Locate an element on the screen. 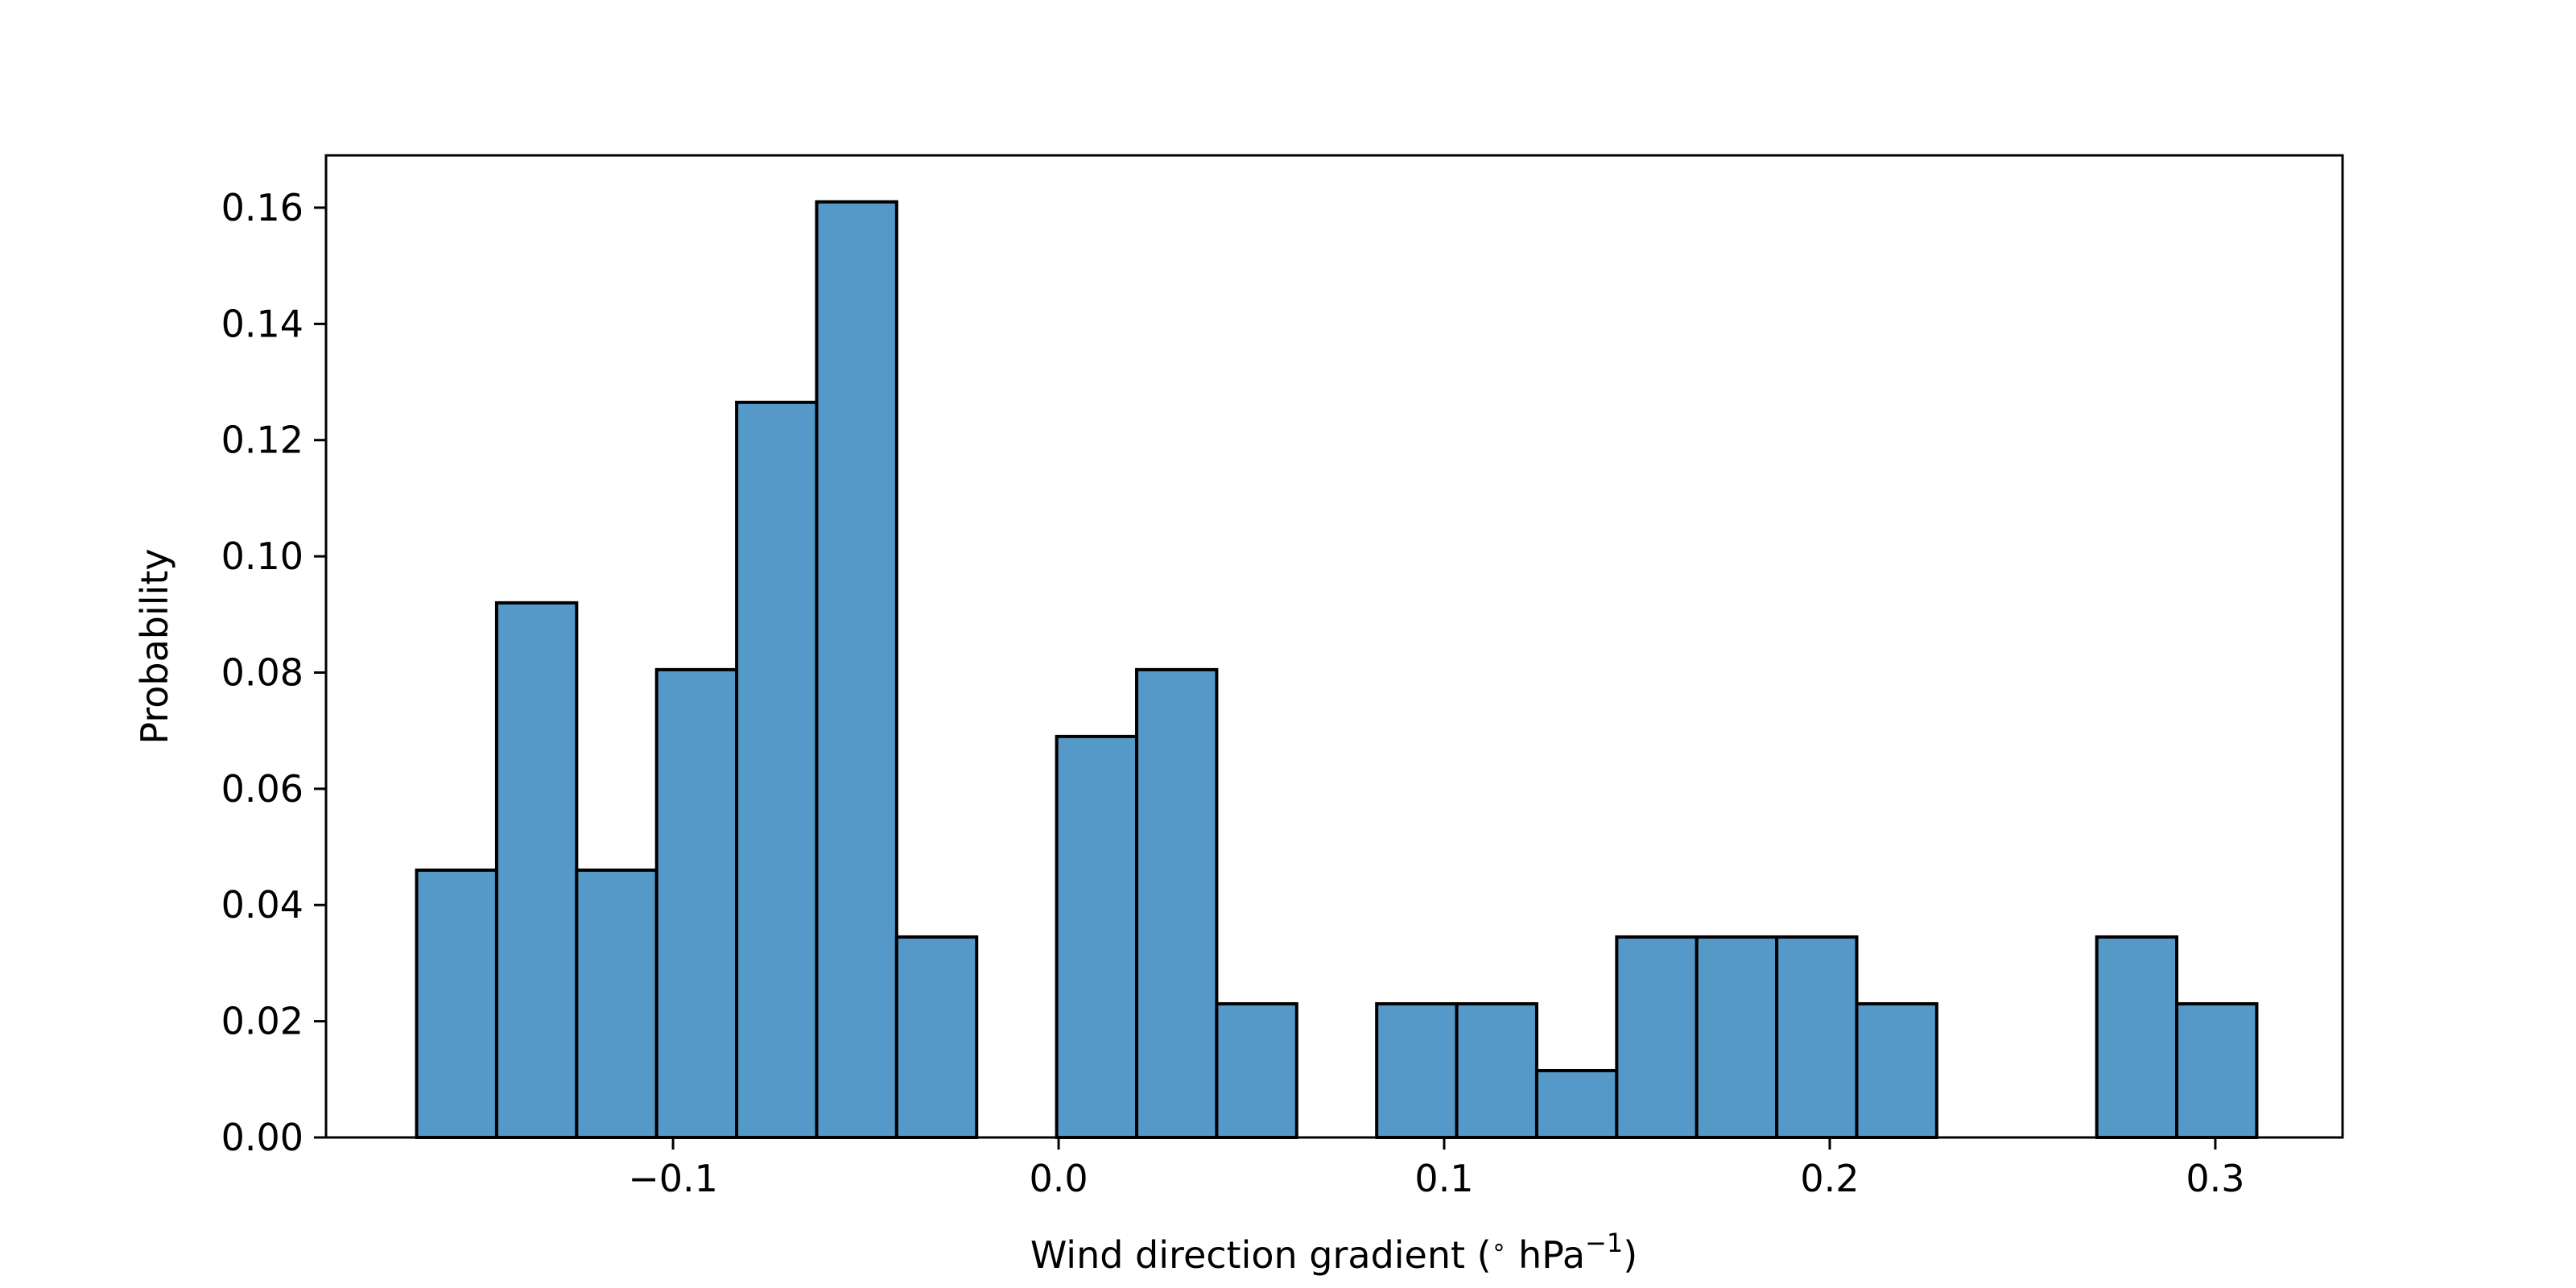 Image resolution: width=2576 pixels, height=1288 pixels. y-tick-label: 0.06 is located at coordinates (262, 789).